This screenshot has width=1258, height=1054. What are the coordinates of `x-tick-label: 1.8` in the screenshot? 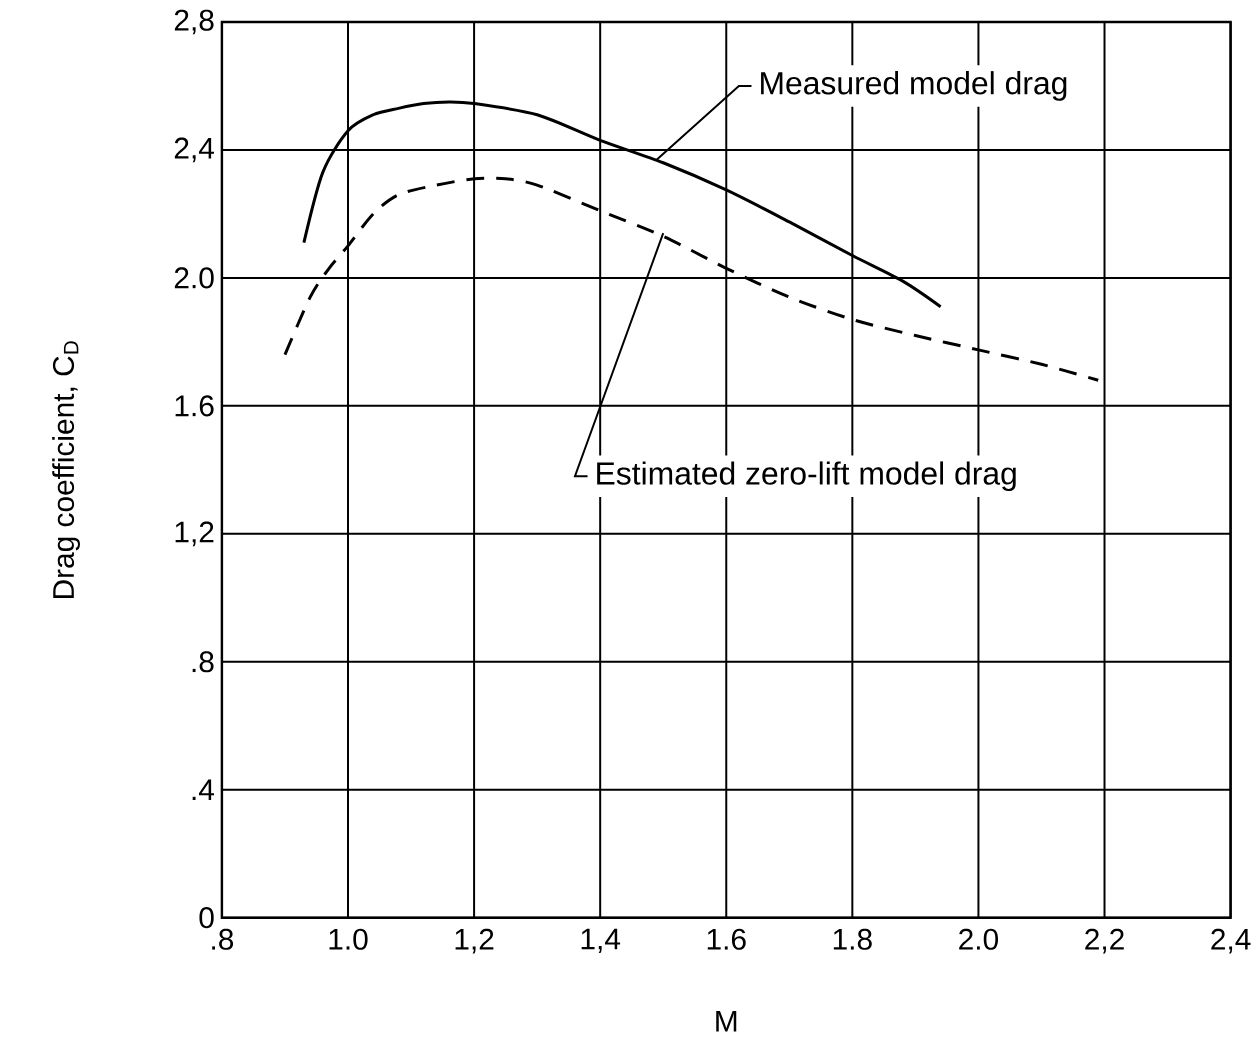 It's located at (852, 939).